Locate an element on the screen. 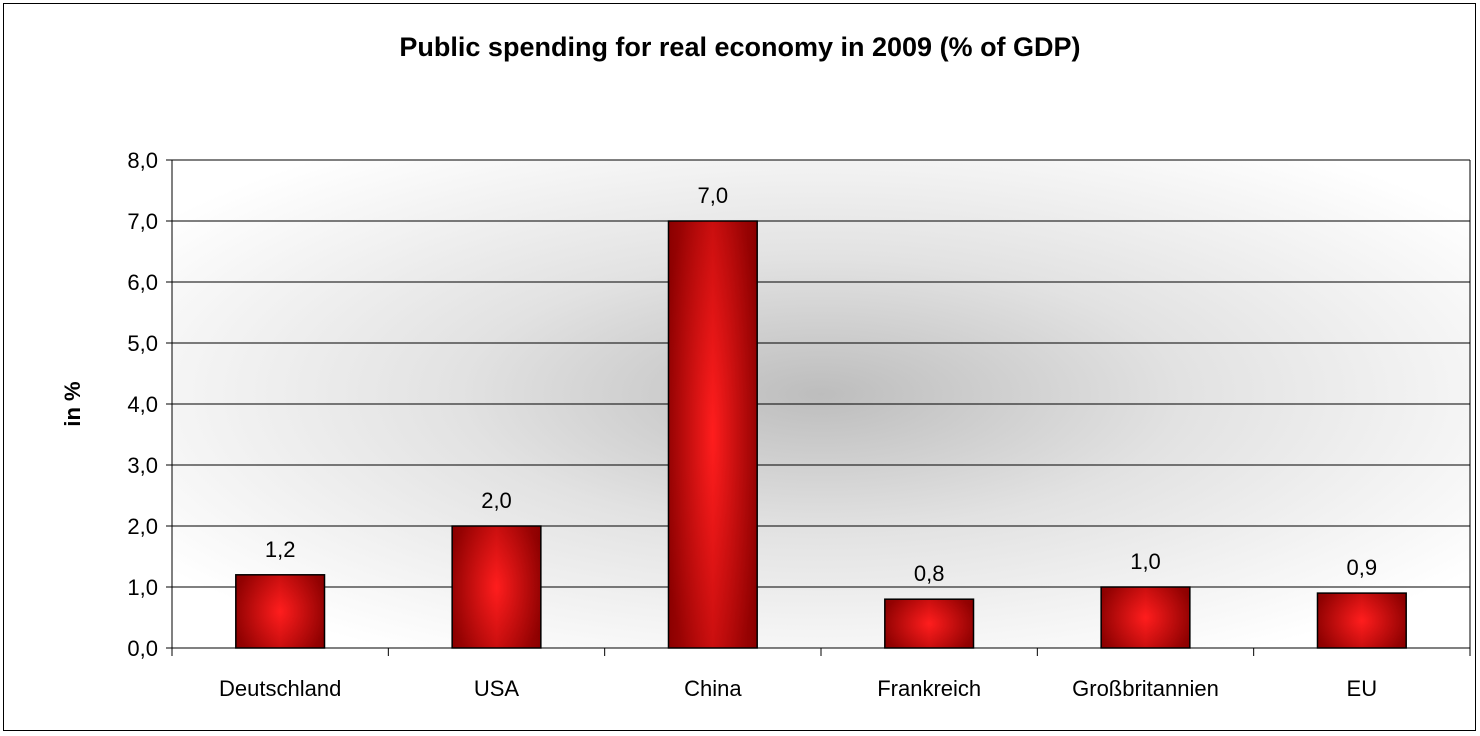 The image size is (1480, 736). data-label: 0,9 is located at coordinates (1362, 567).